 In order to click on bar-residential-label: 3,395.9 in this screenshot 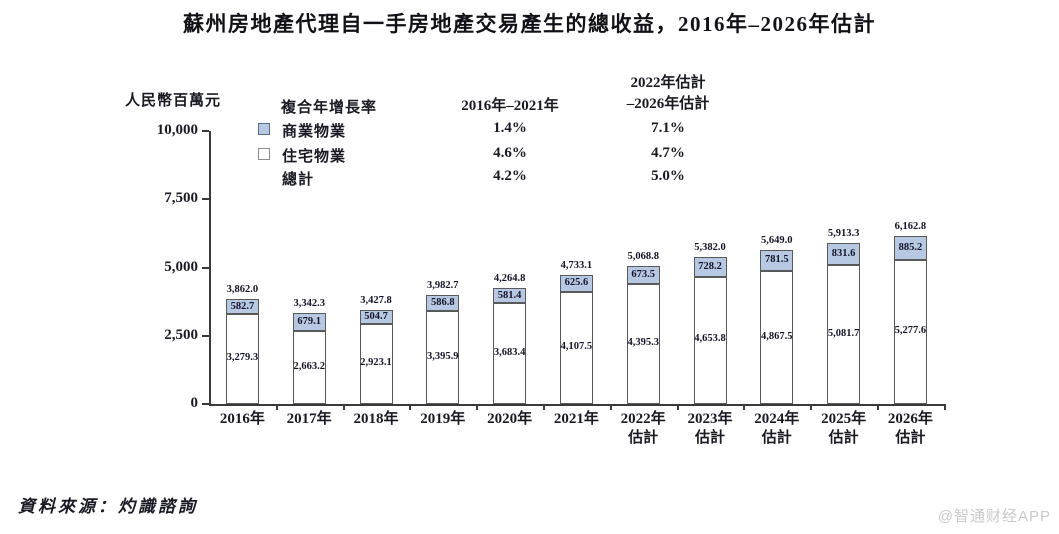, I will do `click(443, 356)`.